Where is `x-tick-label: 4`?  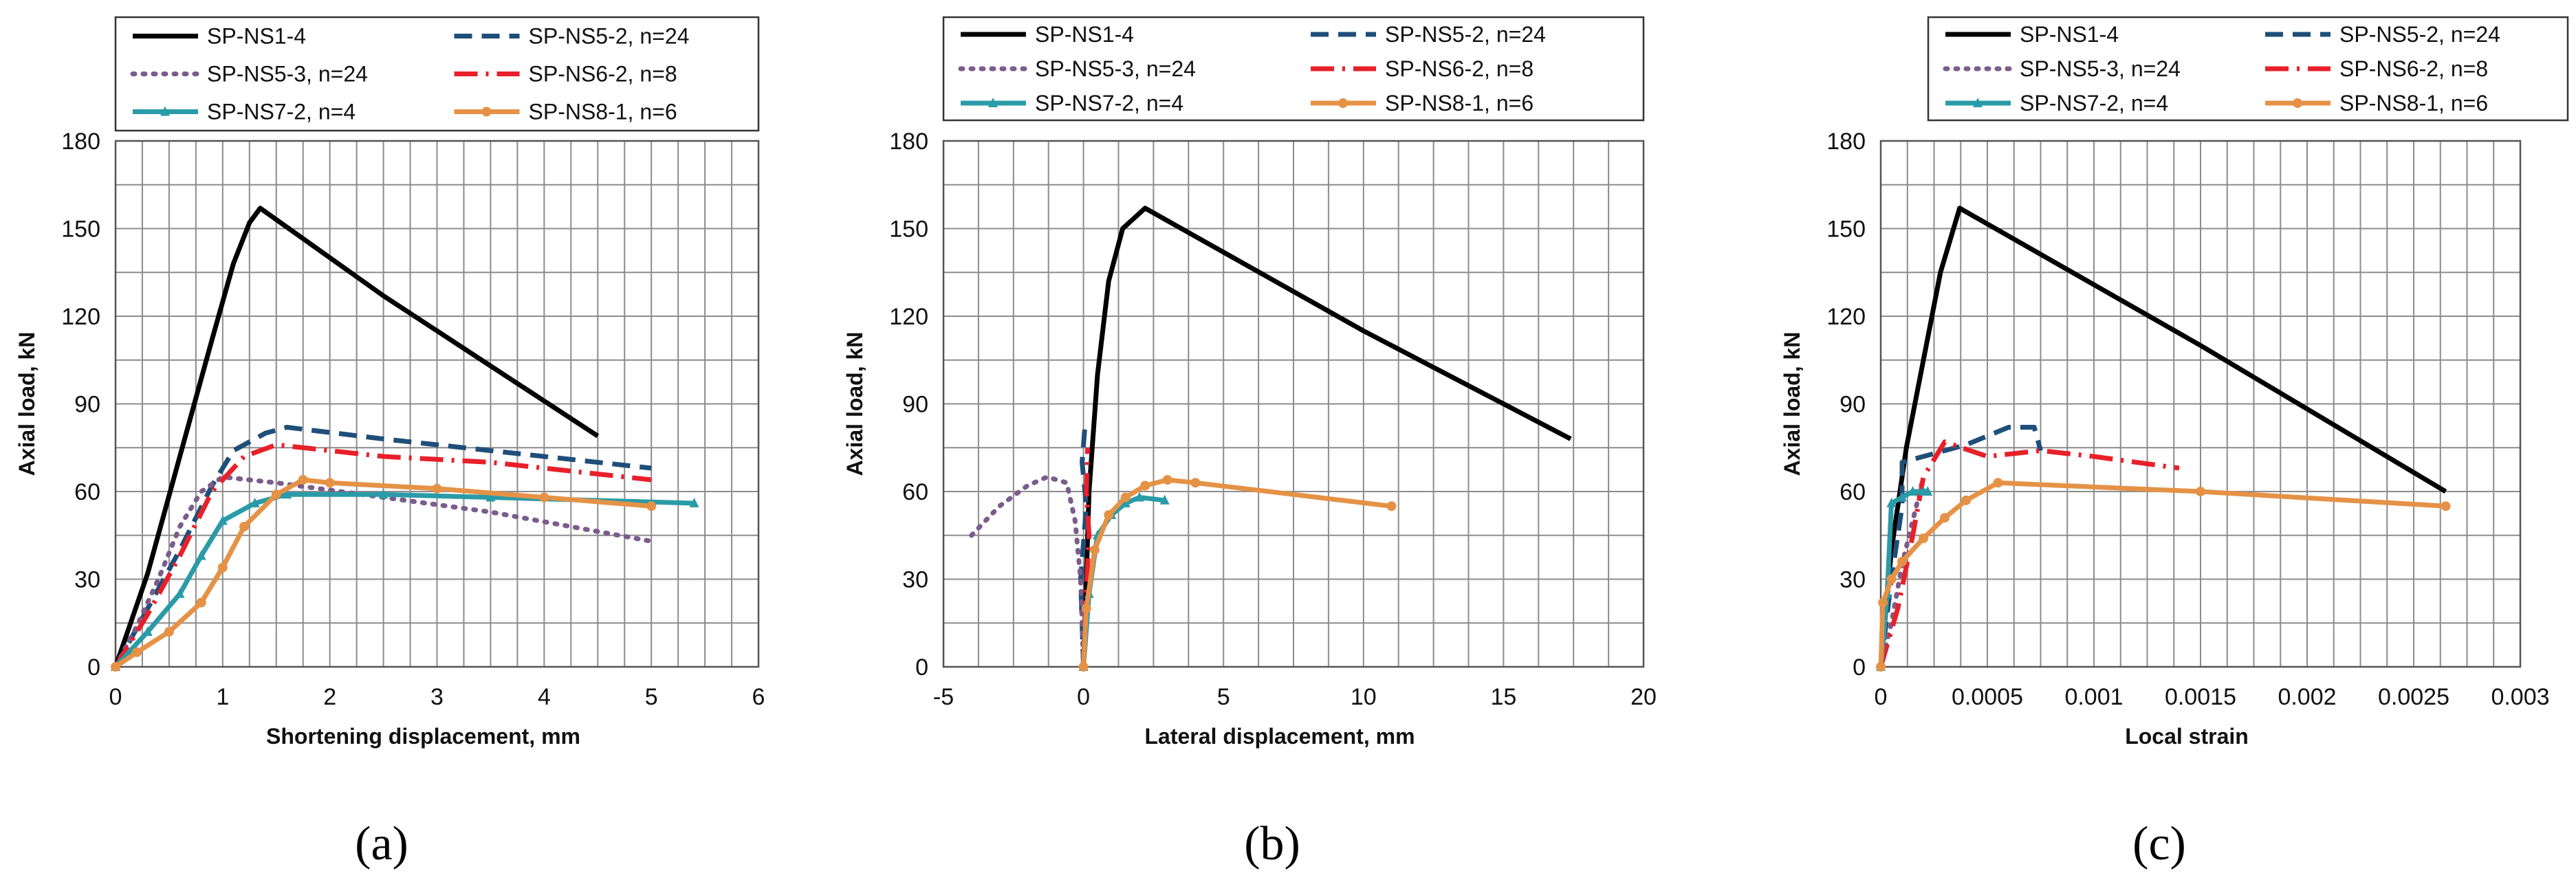 x-tick-label: 4 is located at coordinates (544, 697).